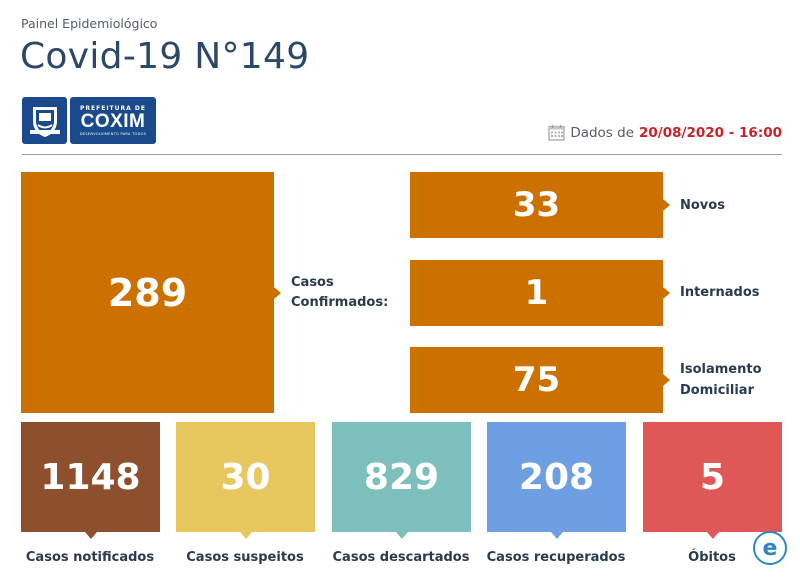 Image resolution: width=800 pixels, height=577 pixels. What do you see at coordinates (710, 132) in the screenshot?
I see `date-value: 20/08/2020 - 16:00` at bounding box center [710, 132].